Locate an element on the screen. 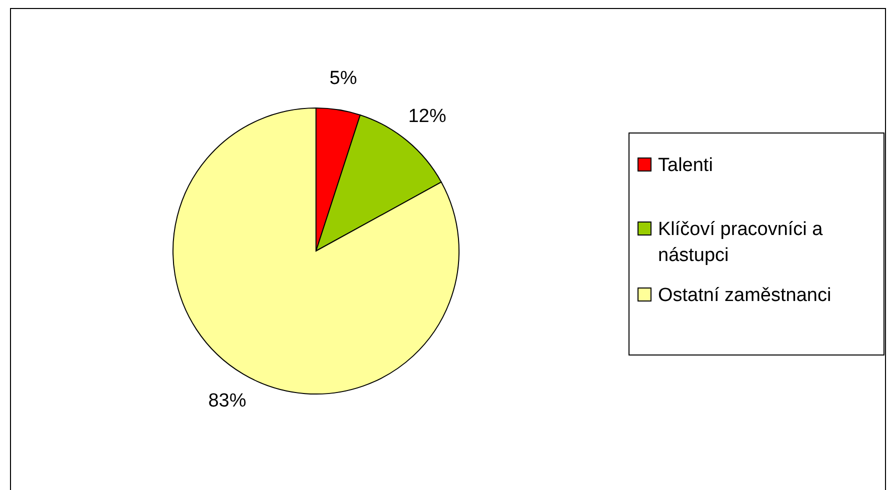  legend-label: Klíčoví pracovníci a nástupci is located at coordinates (741, 242).